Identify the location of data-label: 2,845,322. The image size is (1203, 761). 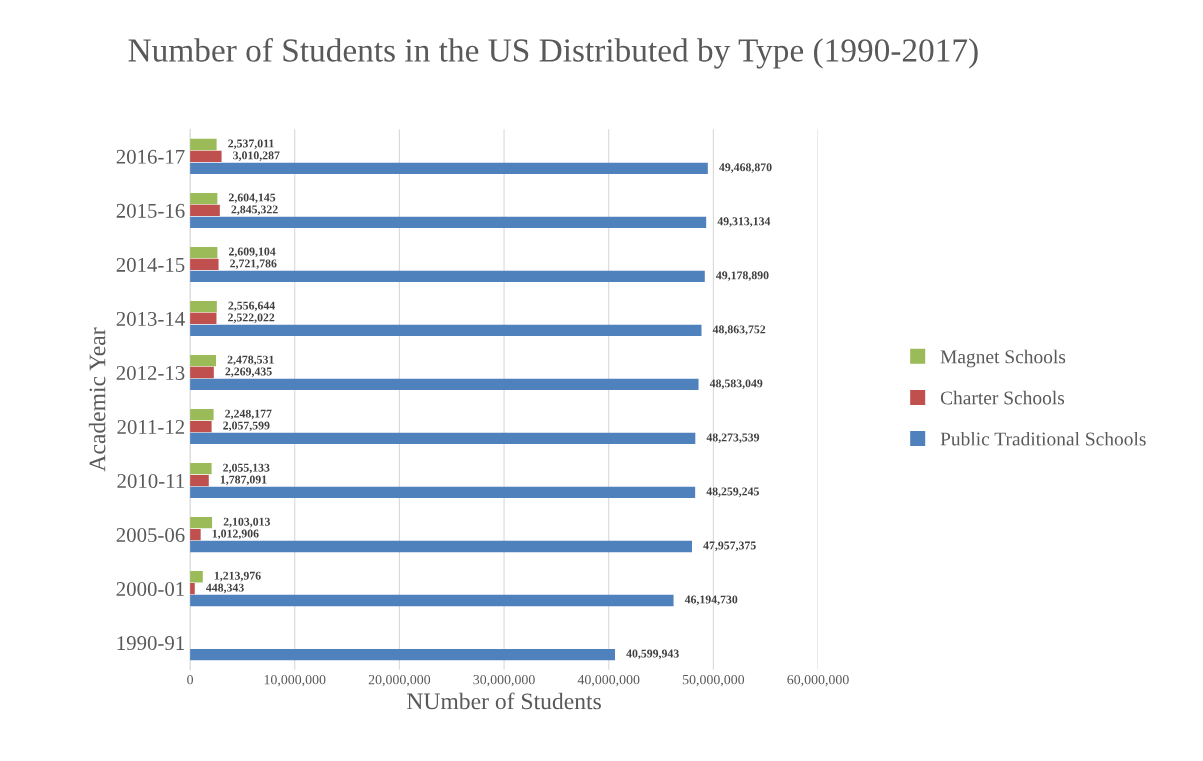
(254, 210).